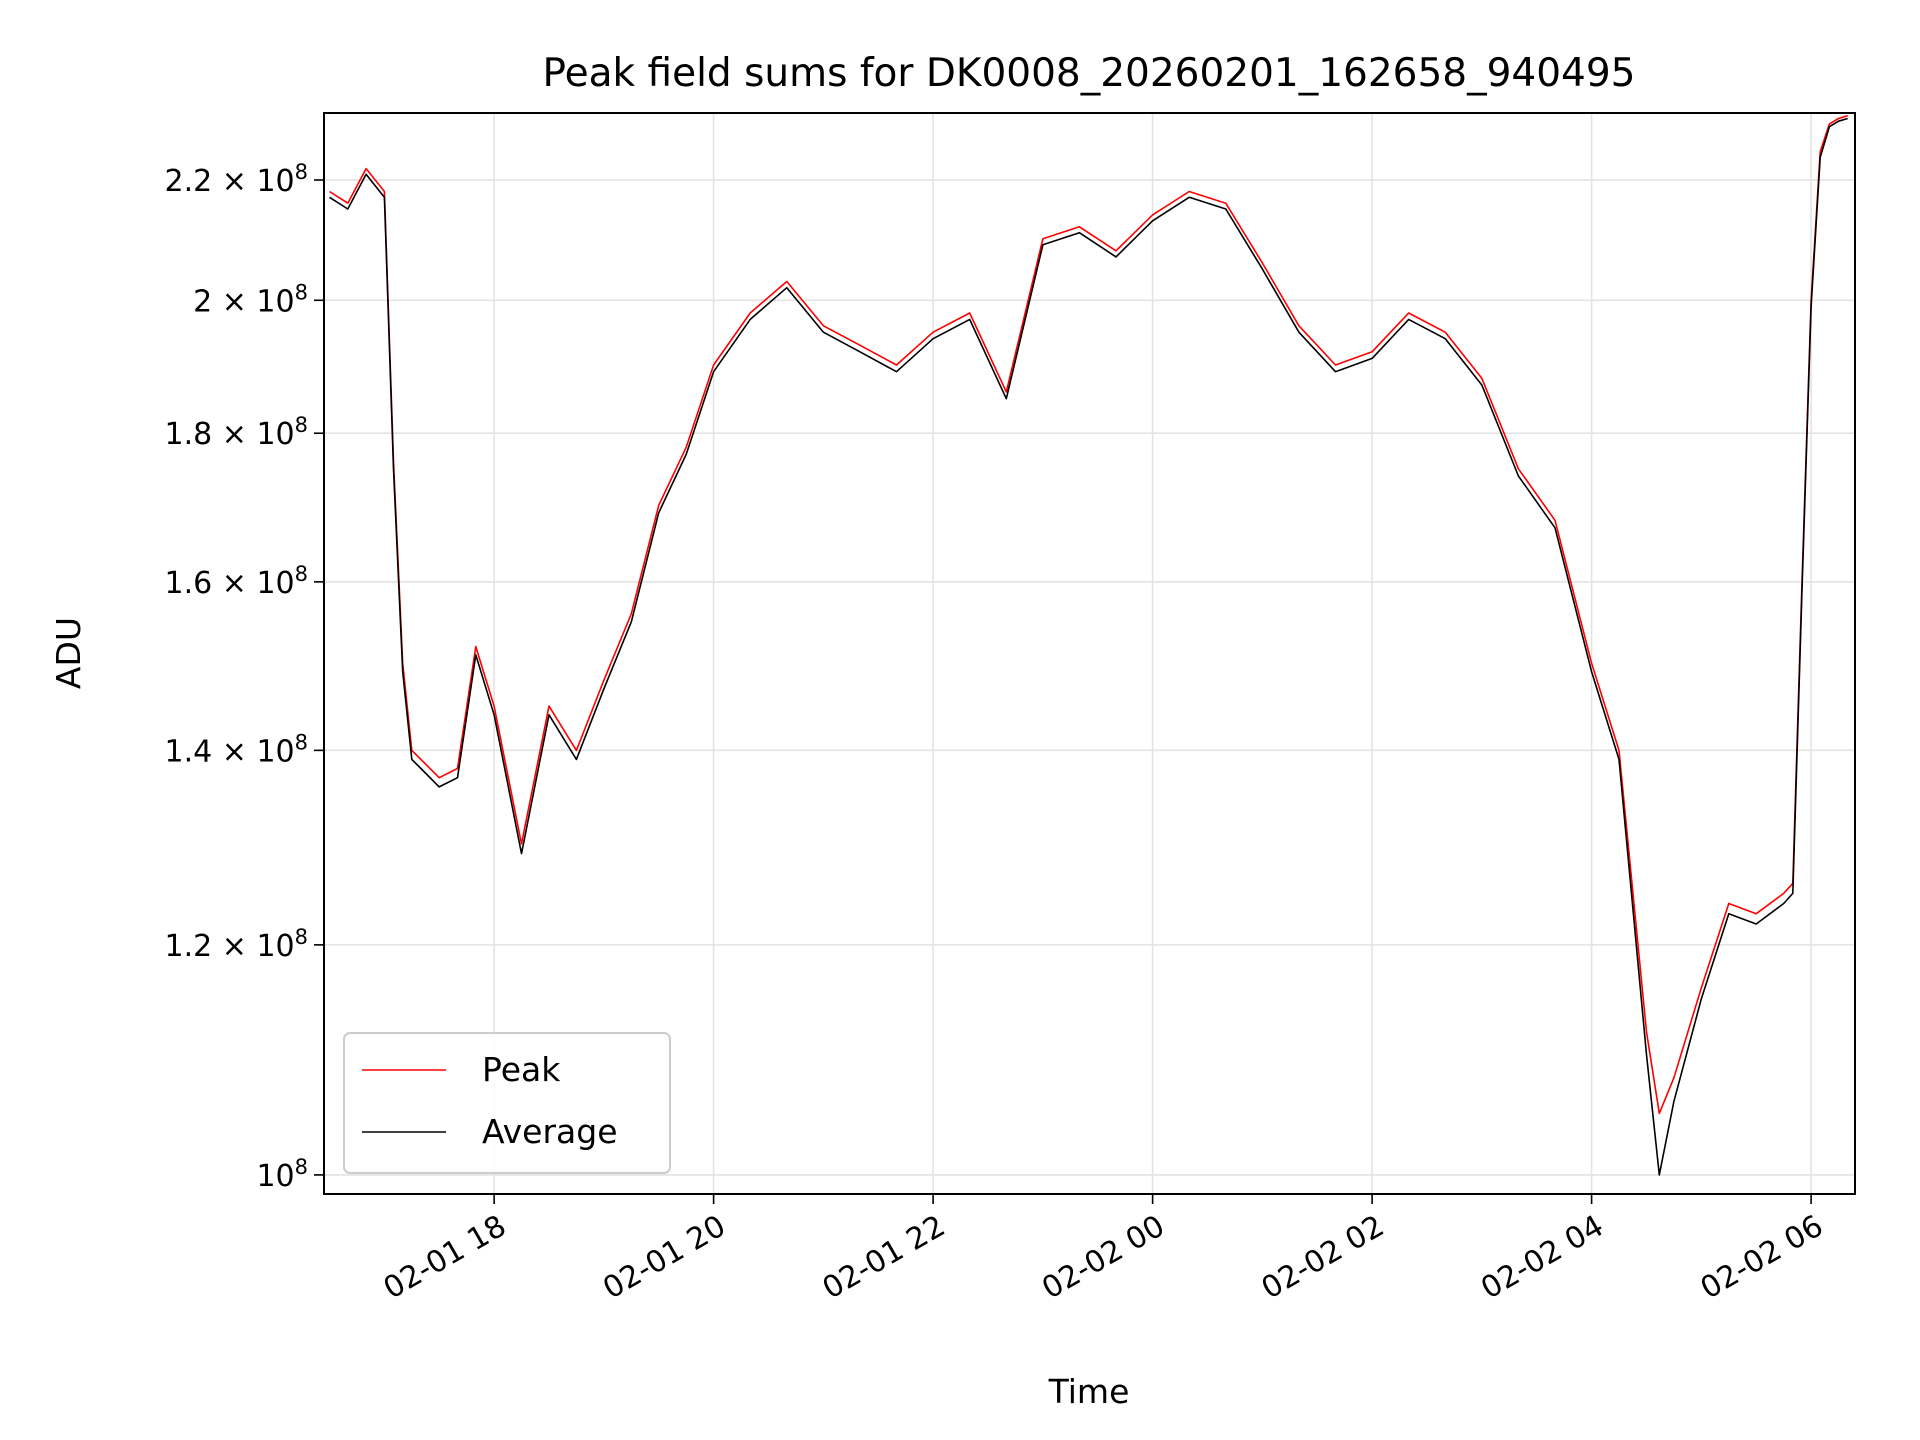 This screenshot has width=1920, height=1440. Describe the element at coordinates (521, 1069) in the screenshot. I see `legend-label-peak: Peak` at that location.